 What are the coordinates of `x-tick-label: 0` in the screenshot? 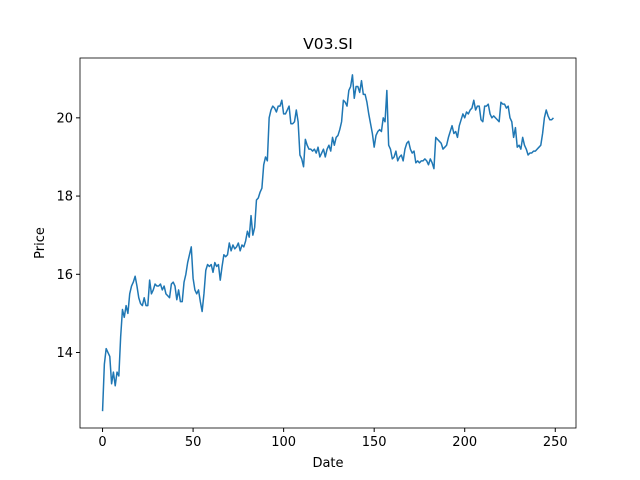 It's located at (102, 442).